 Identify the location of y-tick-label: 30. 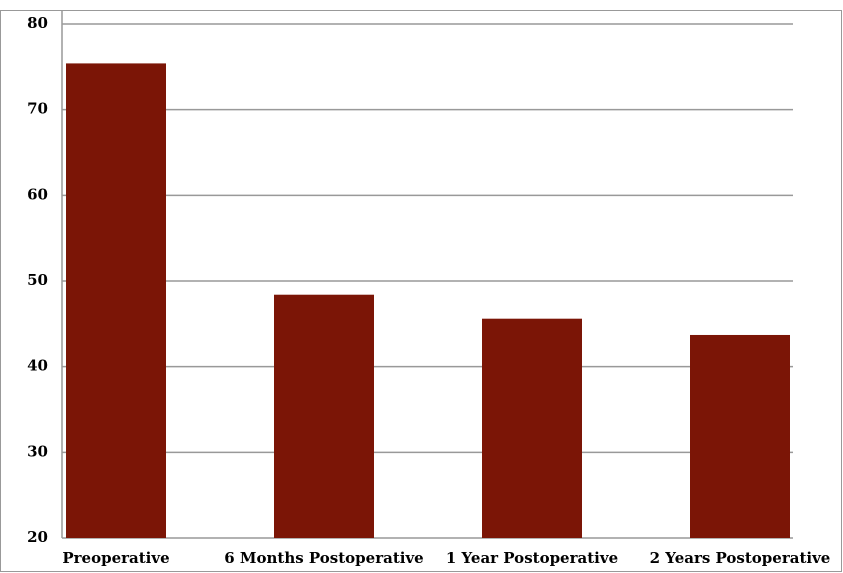
(37, 451).